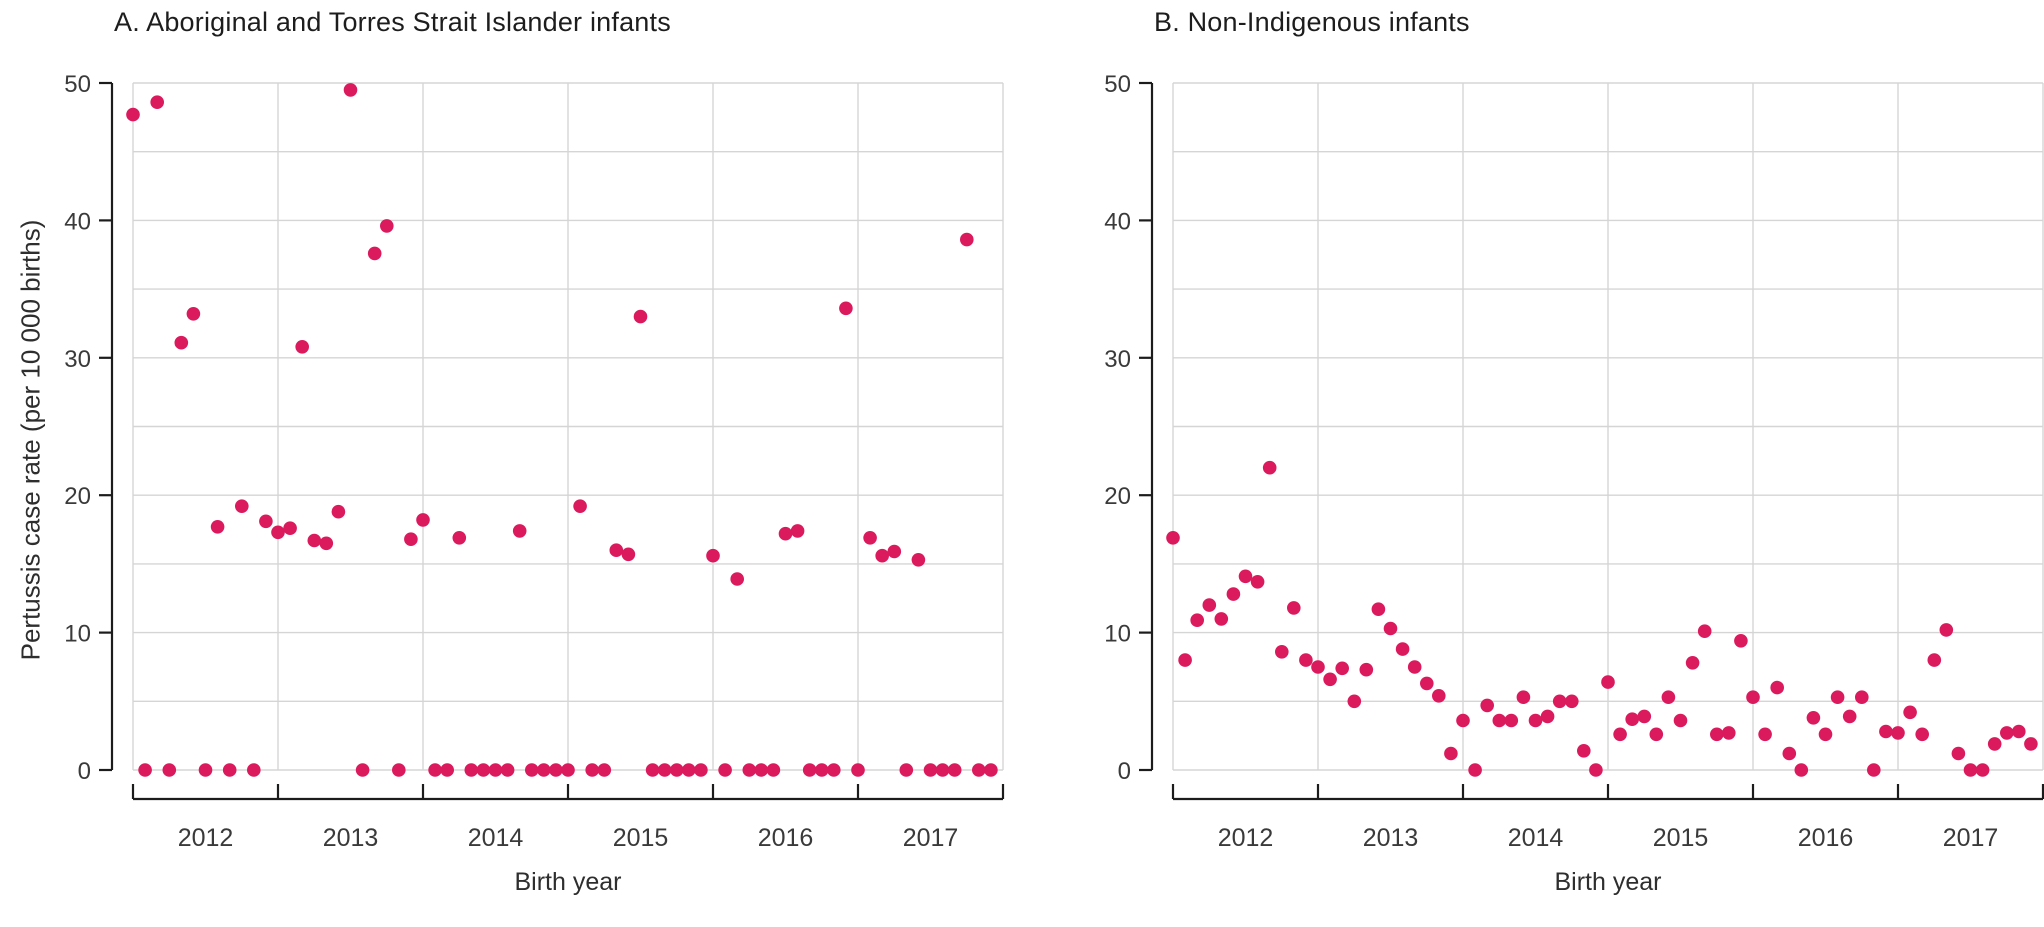 This screenshot has width=2044, height=927. I want to click on x-tick-label: 2014, so click(496, 838).